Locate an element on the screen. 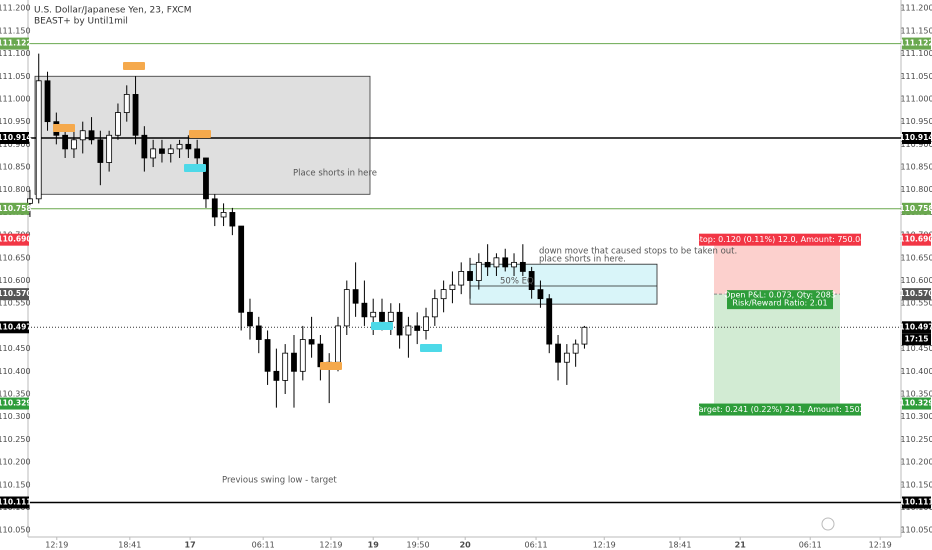 The image size is (932, 550). x-tick-label: 20 is located at coordinates (466, 545).